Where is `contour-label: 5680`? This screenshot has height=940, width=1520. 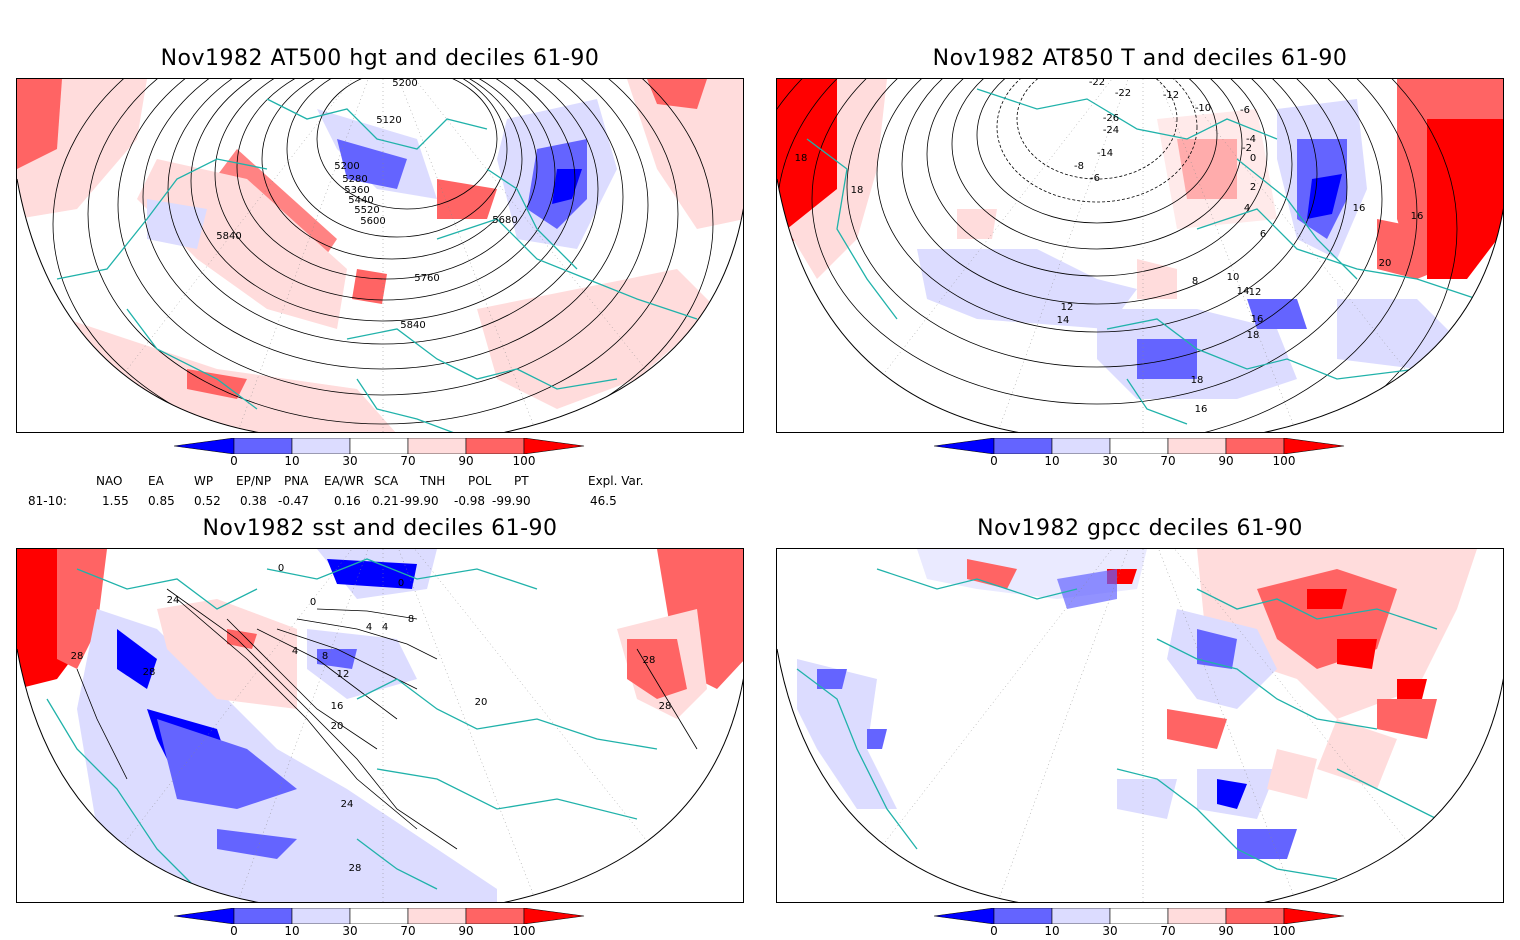 contour-label: 5680 is located at coordinates (504, 220).